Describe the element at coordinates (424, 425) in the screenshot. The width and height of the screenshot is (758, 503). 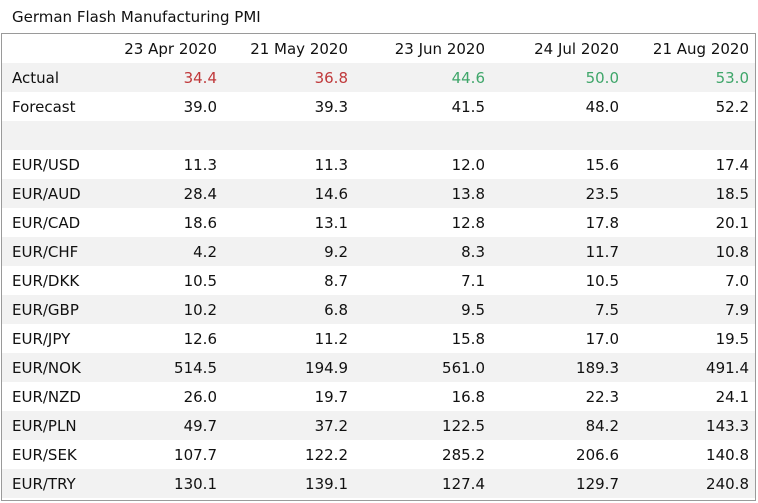
I see `pair-cell: 122.5` at that location.